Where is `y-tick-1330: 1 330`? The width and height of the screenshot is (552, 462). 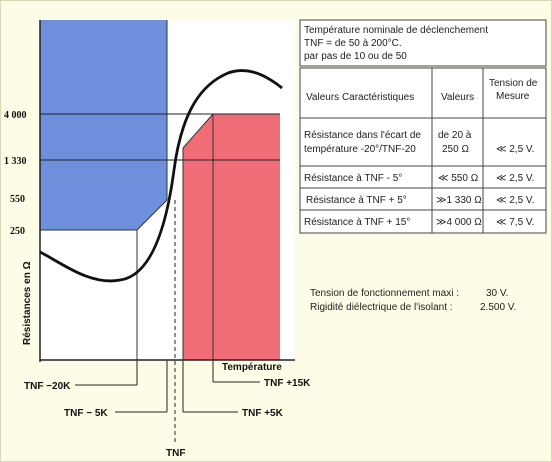
y-tick-1330: 1 330 is located at coordinates (15, 161).